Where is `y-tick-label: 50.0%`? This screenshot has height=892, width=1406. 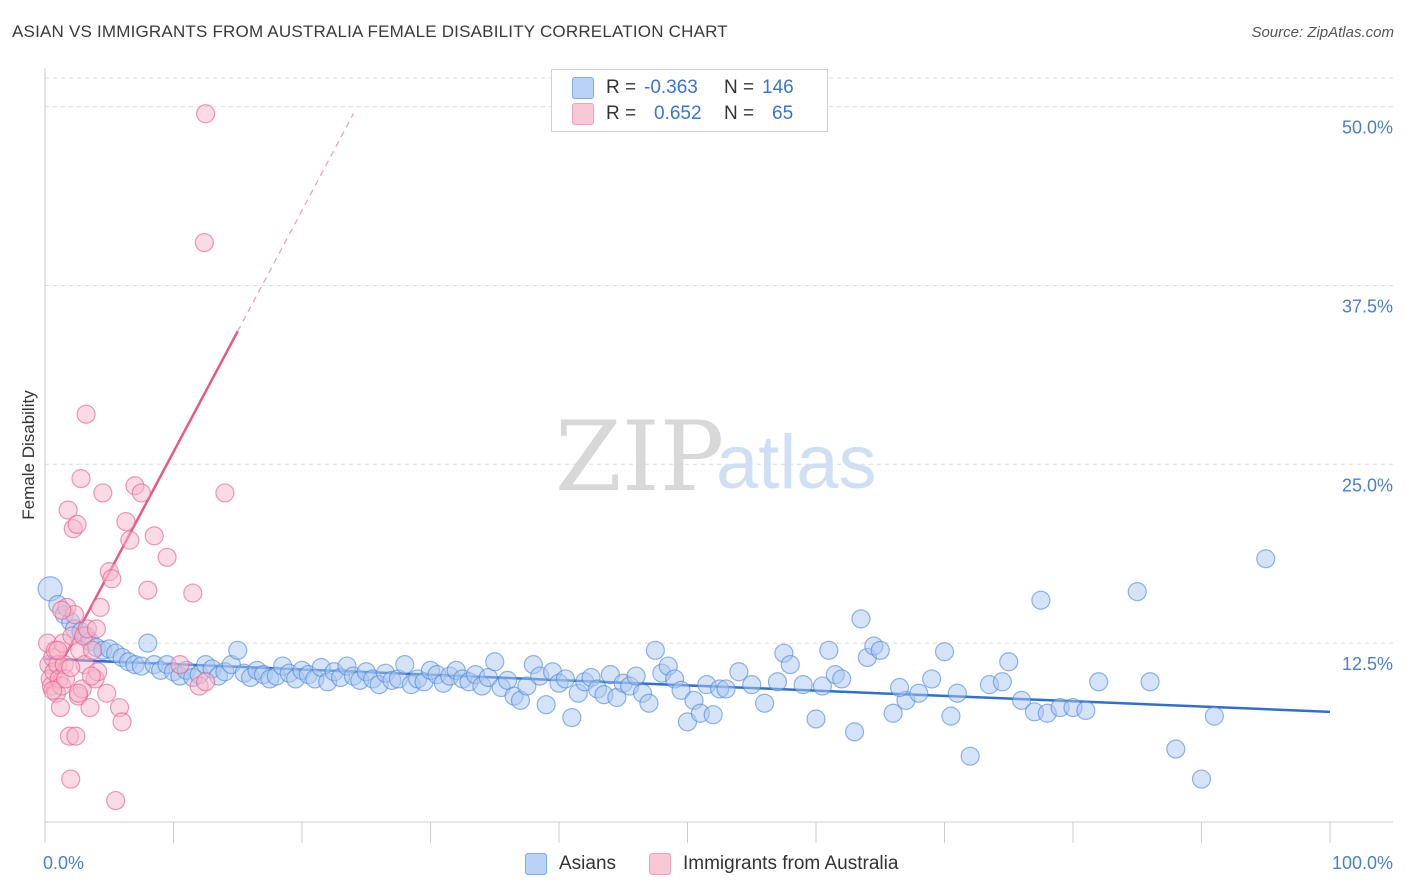
y-tick-label: 50.0% is located at coordinates (1367, 128).